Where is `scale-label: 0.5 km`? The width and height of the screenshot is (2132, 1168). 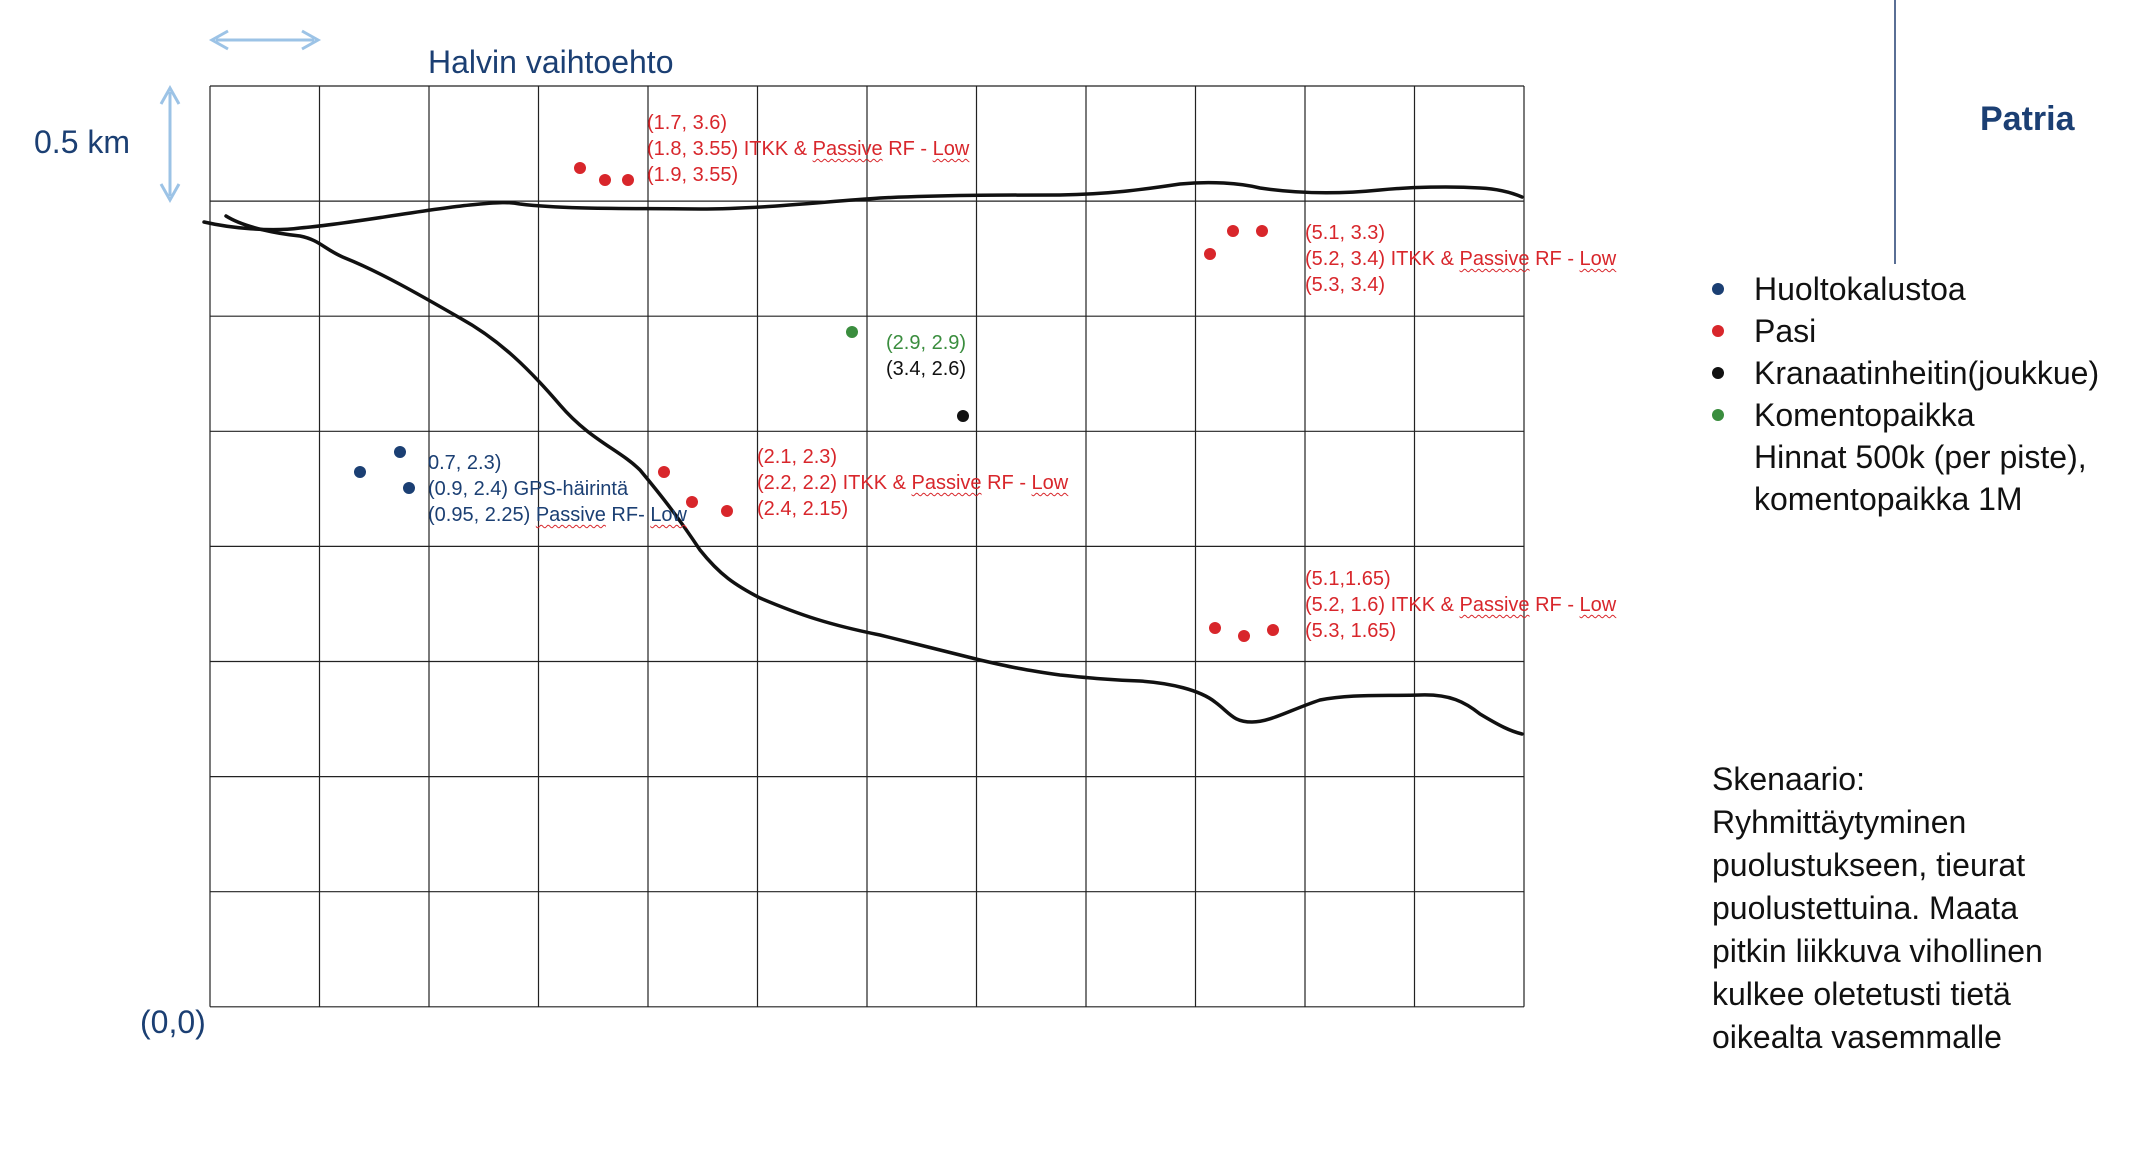 scale-label: 0.5 km is located at coordinates (82, 142).